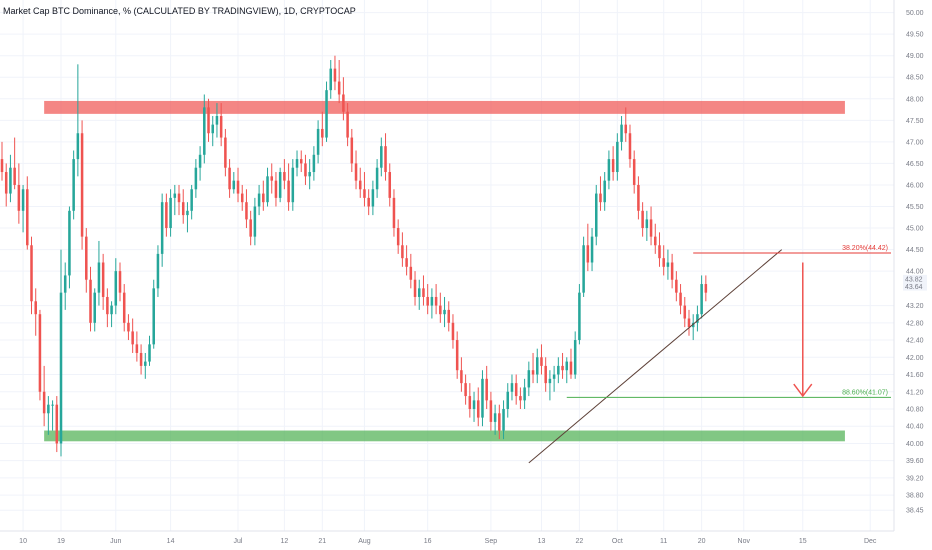 The width and height of the screenshot is (932, 550). Describe the element at coordinates (444, 436) in the screenshot. I see `support-zone` at that location.